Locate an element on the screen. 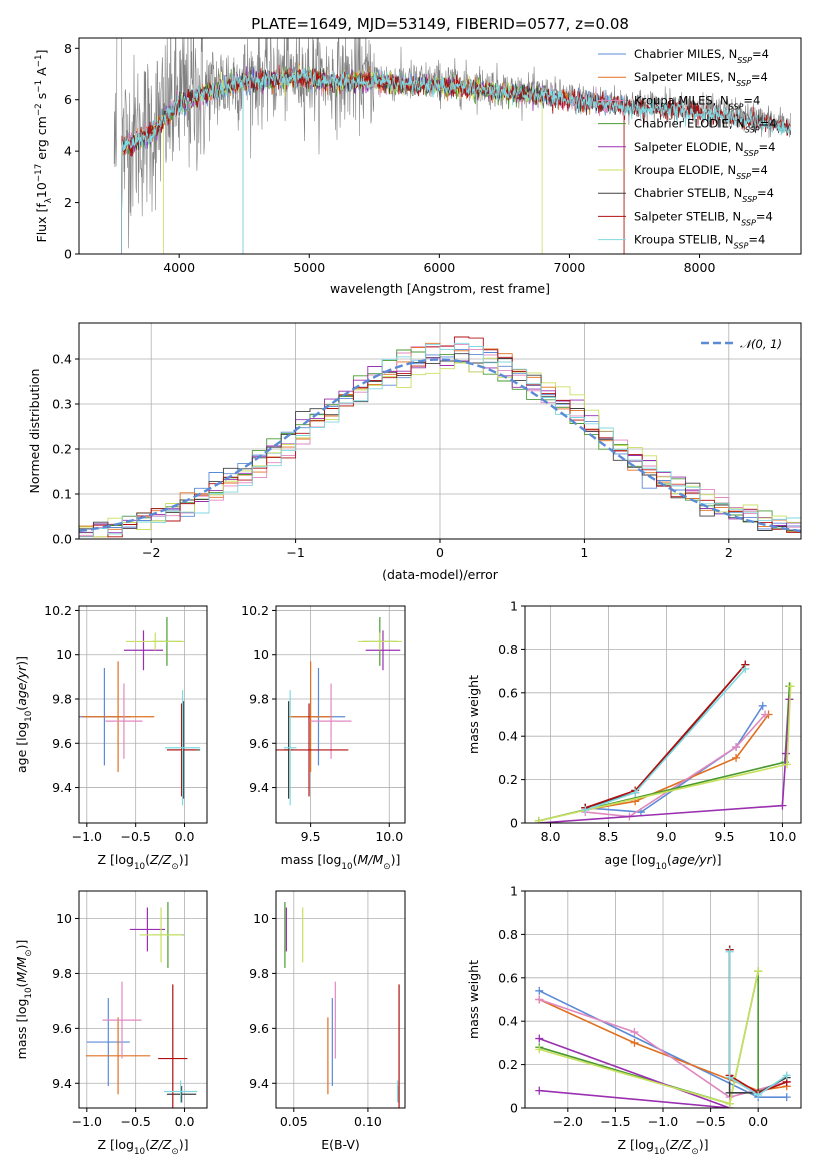 The image size is (819, 1170). x-axis-label: age [log10(age/yr)] is located at coordinates (662, 862).